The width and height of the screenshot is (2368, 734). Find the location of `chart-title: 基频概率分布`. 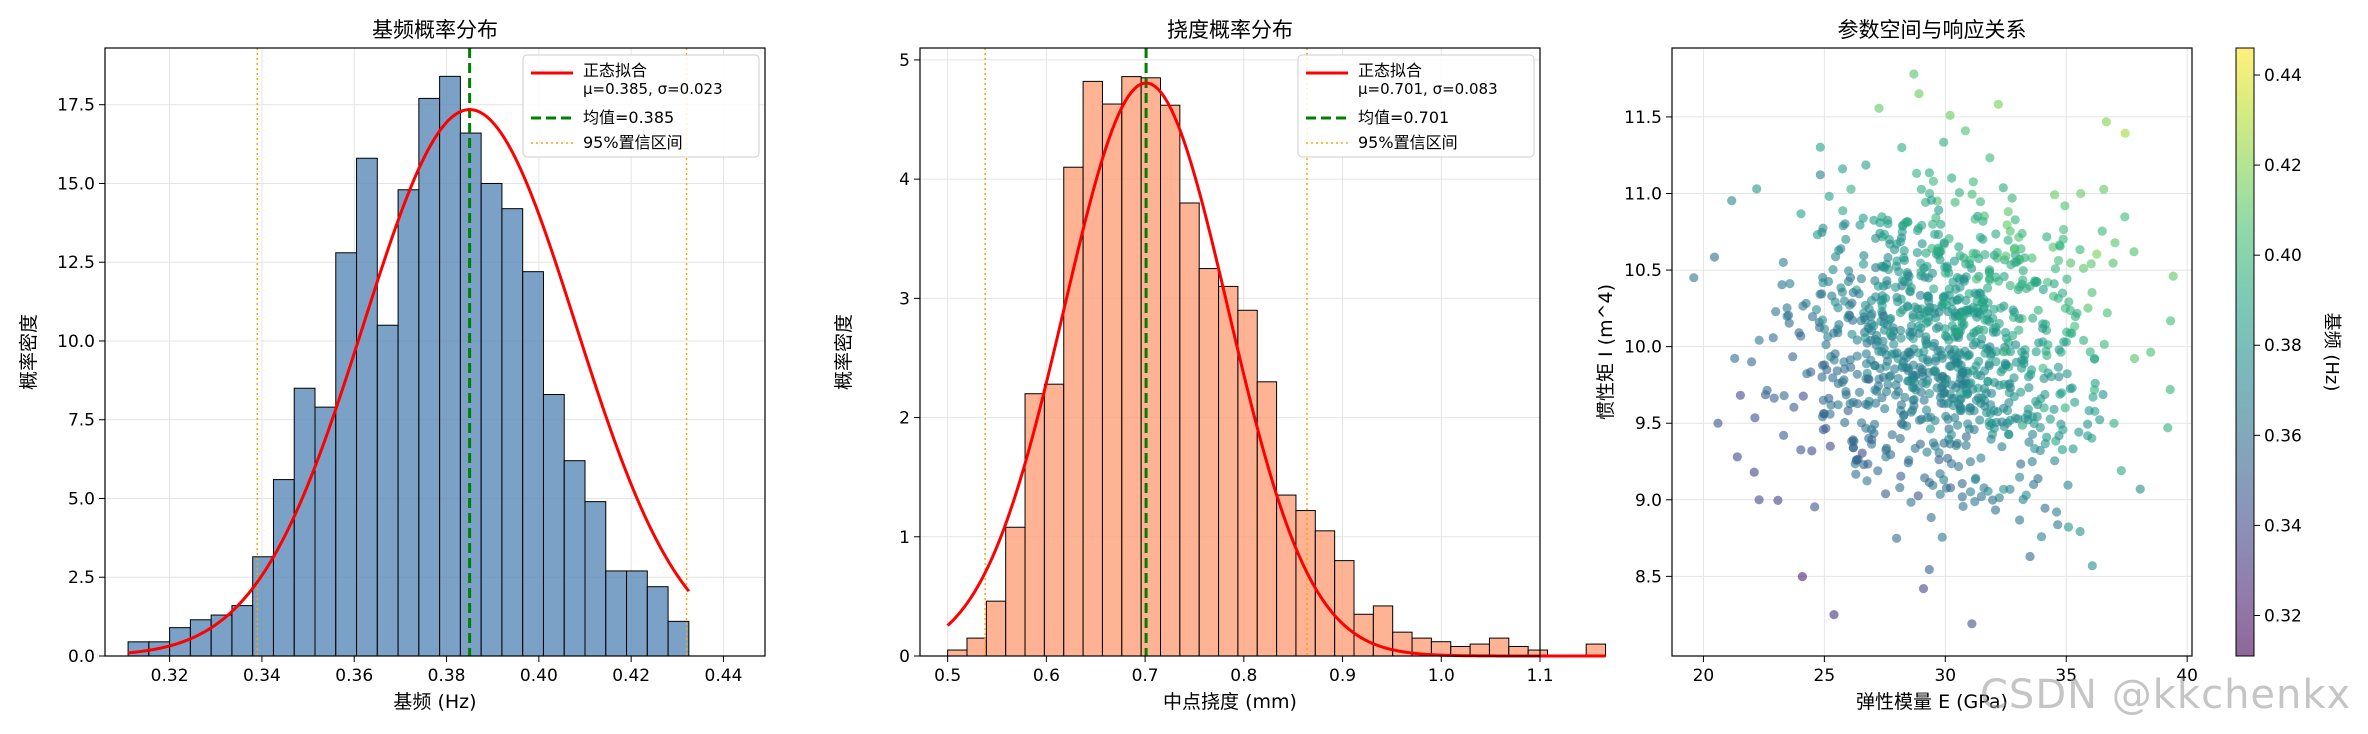

chart-title: 基频概率分布 is located at coordinates (435, 30).